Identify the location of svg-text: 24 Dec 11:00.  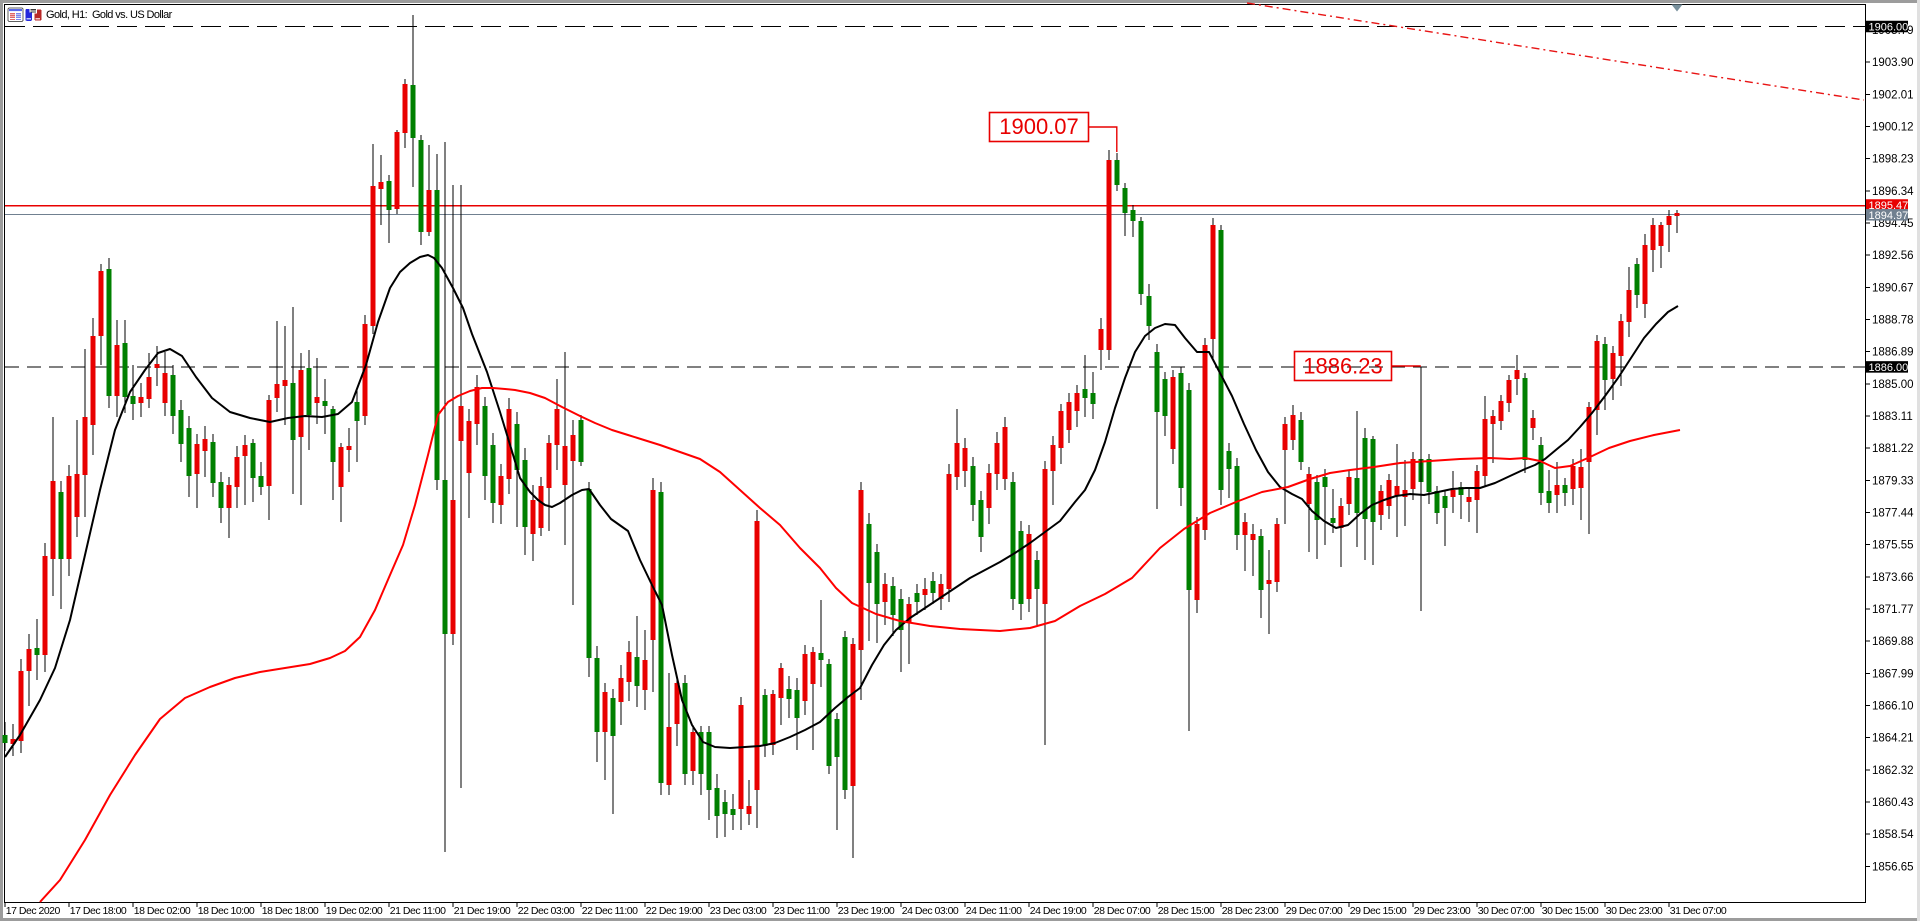
(994, 911).